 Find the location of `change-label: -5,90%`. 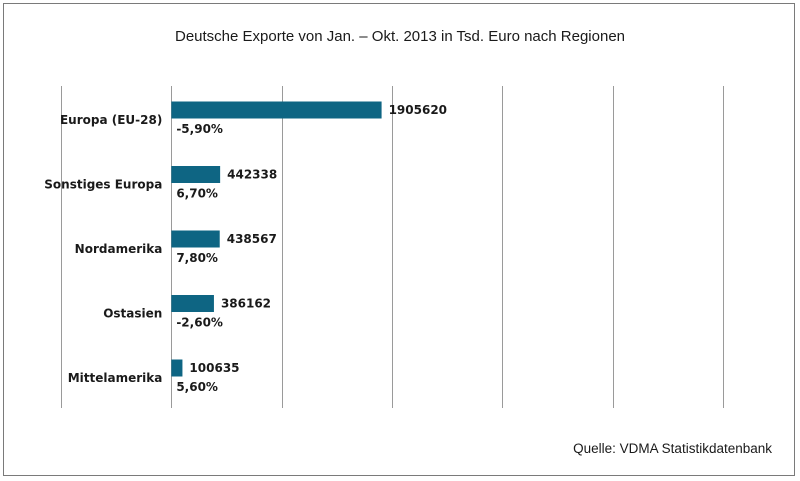

change-label: -5,90% is located at coordinates (199, 129).